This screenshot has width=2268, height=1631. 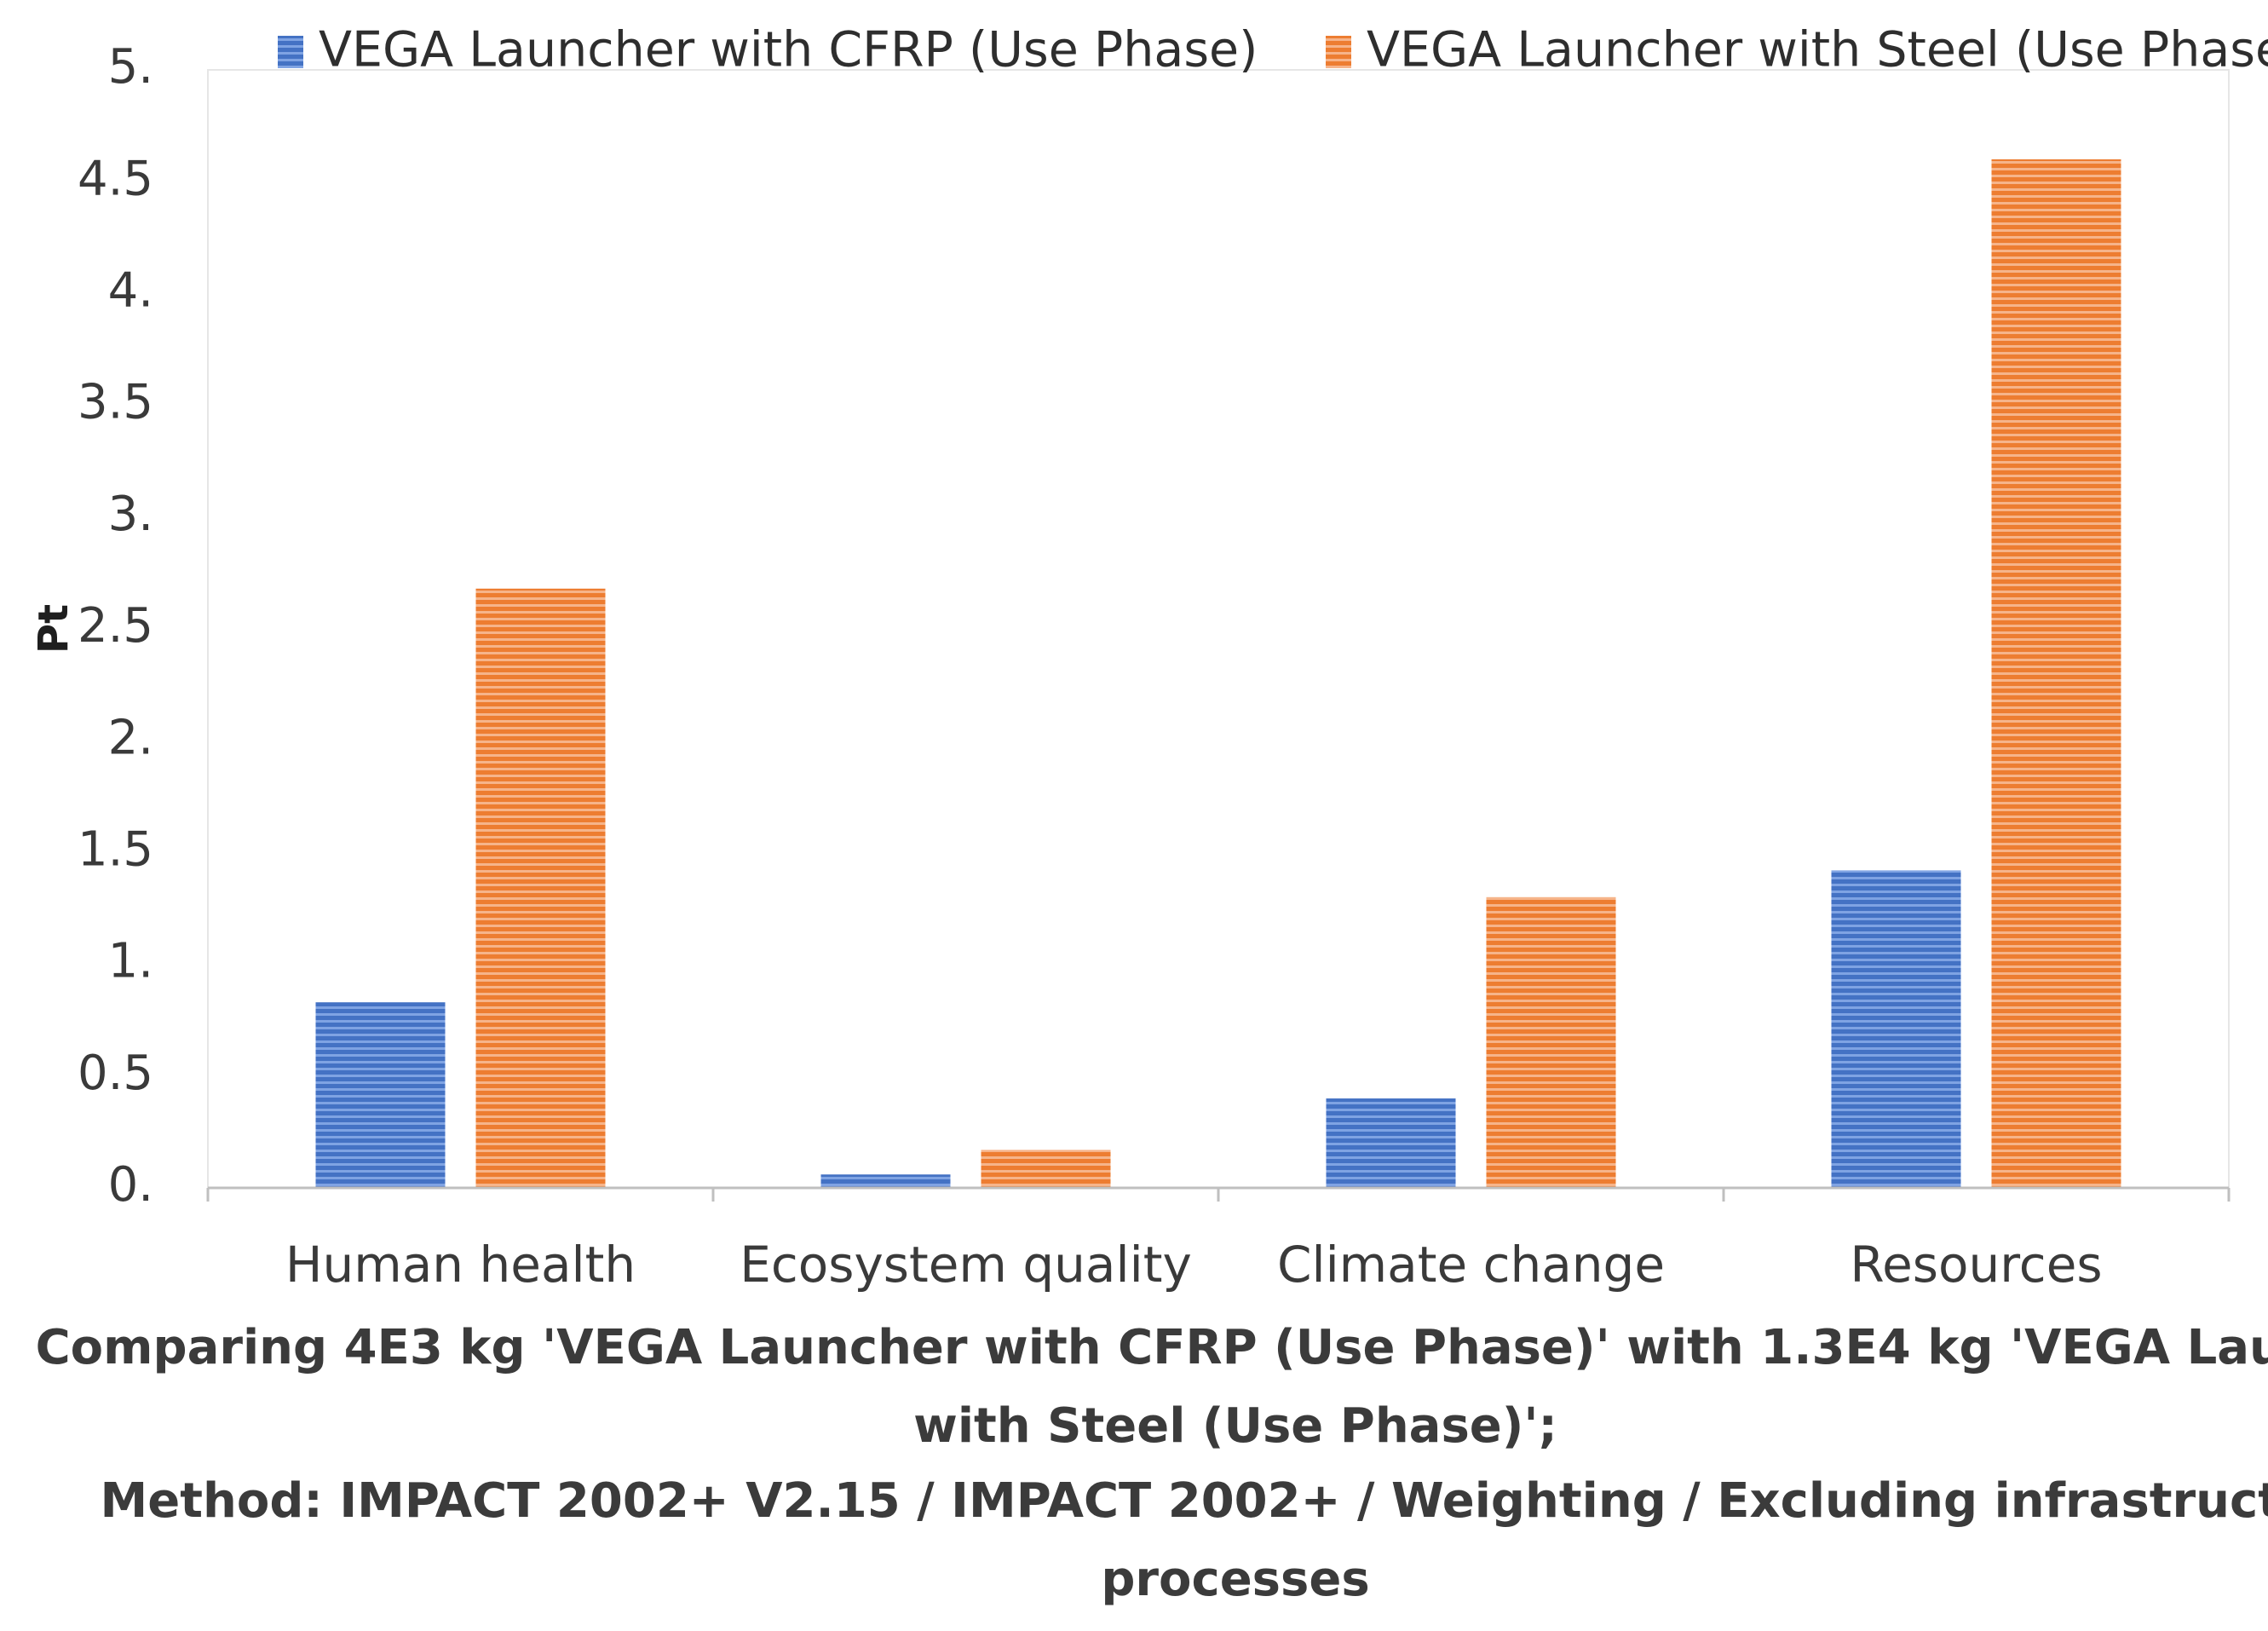 I want to click on bar-cfrp-human-health, so click(x=380, y=1095).